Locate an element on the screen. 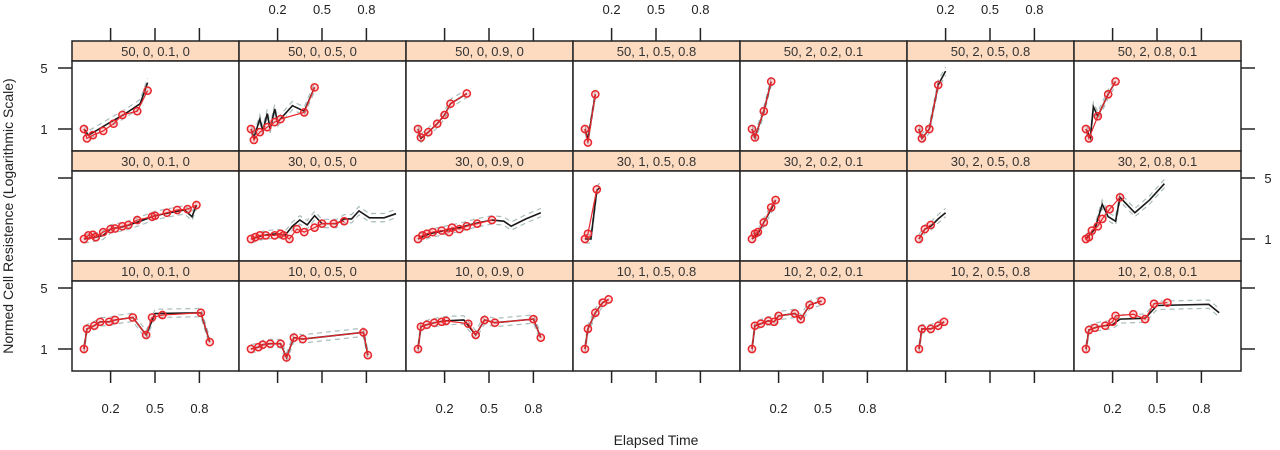  x-axis-title: Elapsed Time is located at coordinates (656, 440).